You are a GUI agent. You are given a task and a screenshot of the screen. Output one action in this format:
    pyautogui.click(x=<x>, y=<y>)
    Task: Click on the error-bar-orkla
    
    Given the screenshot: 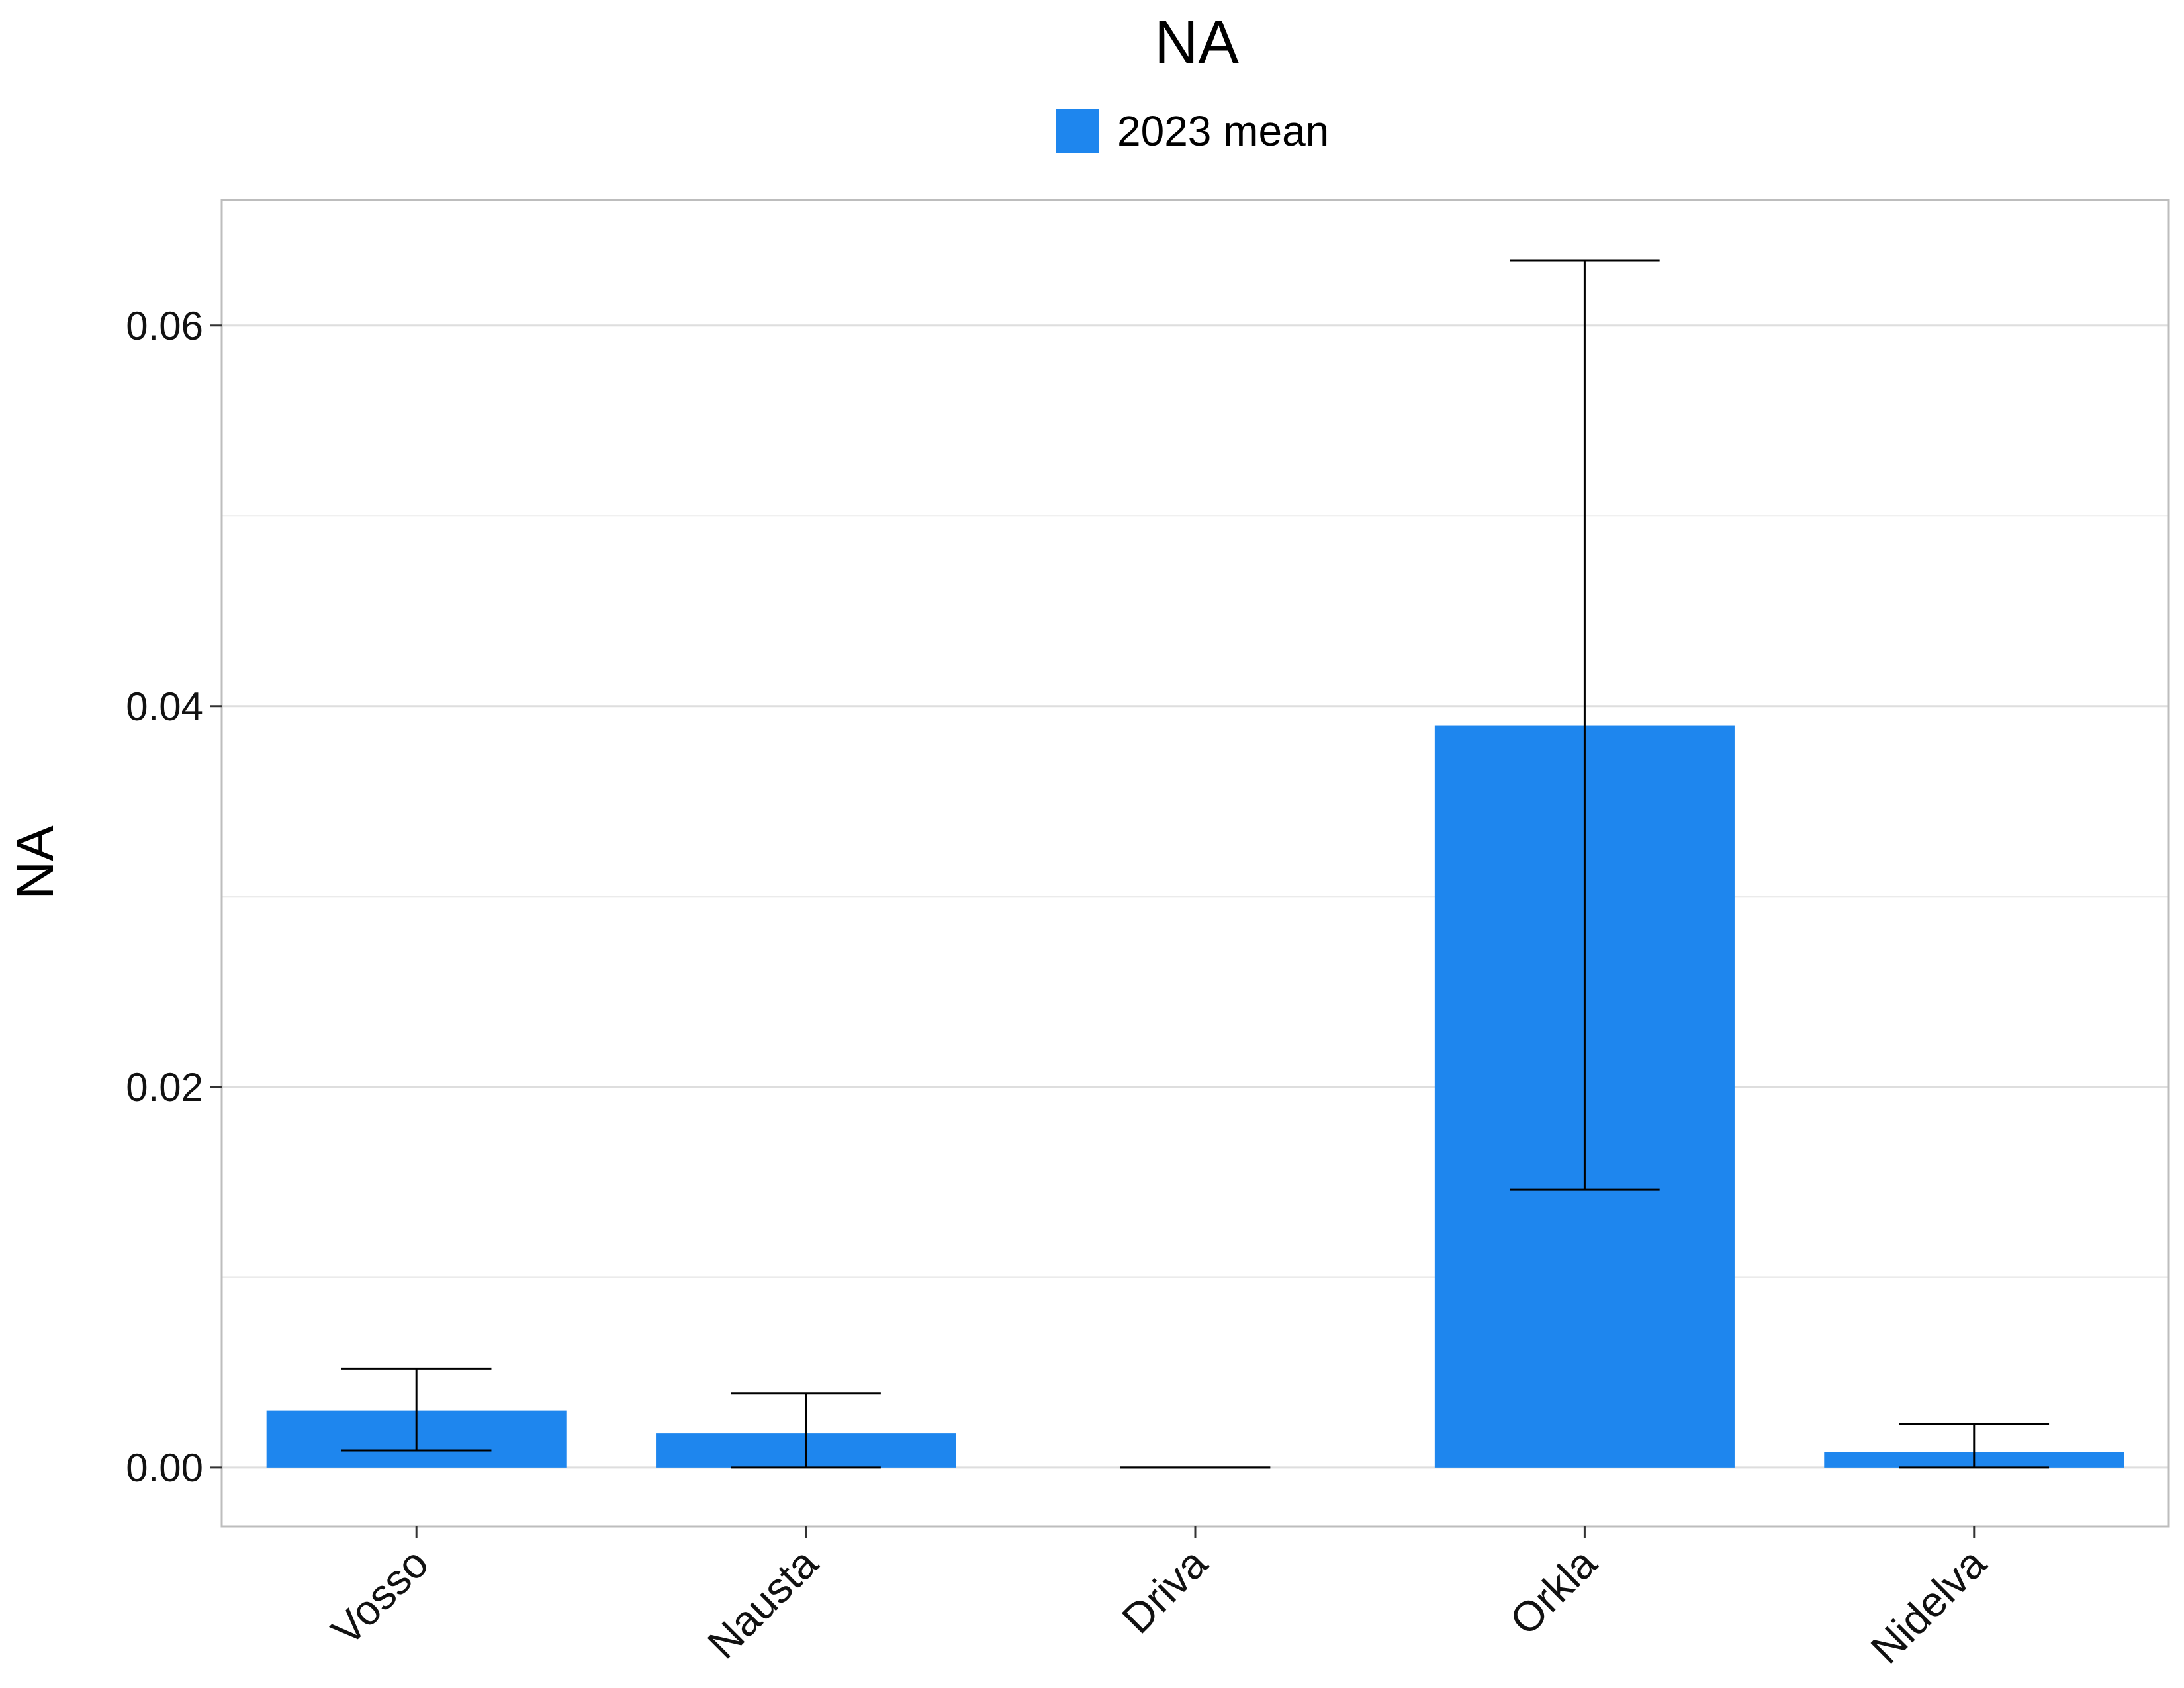 What is the action you would take?
    pyautogui.click(x=1585, y=725)
    